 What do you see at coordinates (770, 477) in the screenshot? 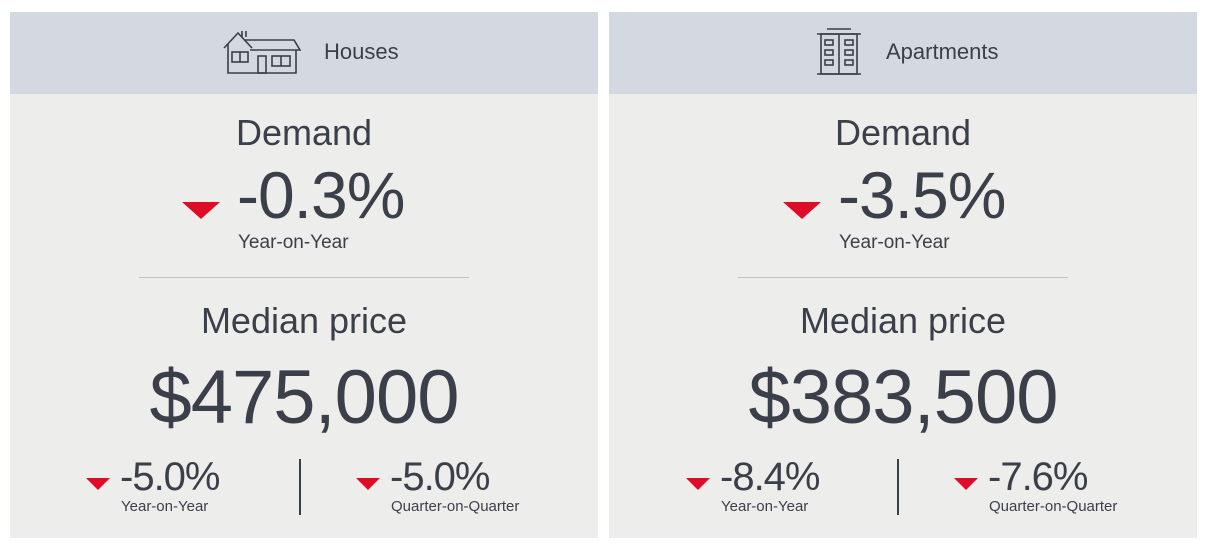
I see `apartments-yoy-value: -8.4%` at bounding box center [770, 477].